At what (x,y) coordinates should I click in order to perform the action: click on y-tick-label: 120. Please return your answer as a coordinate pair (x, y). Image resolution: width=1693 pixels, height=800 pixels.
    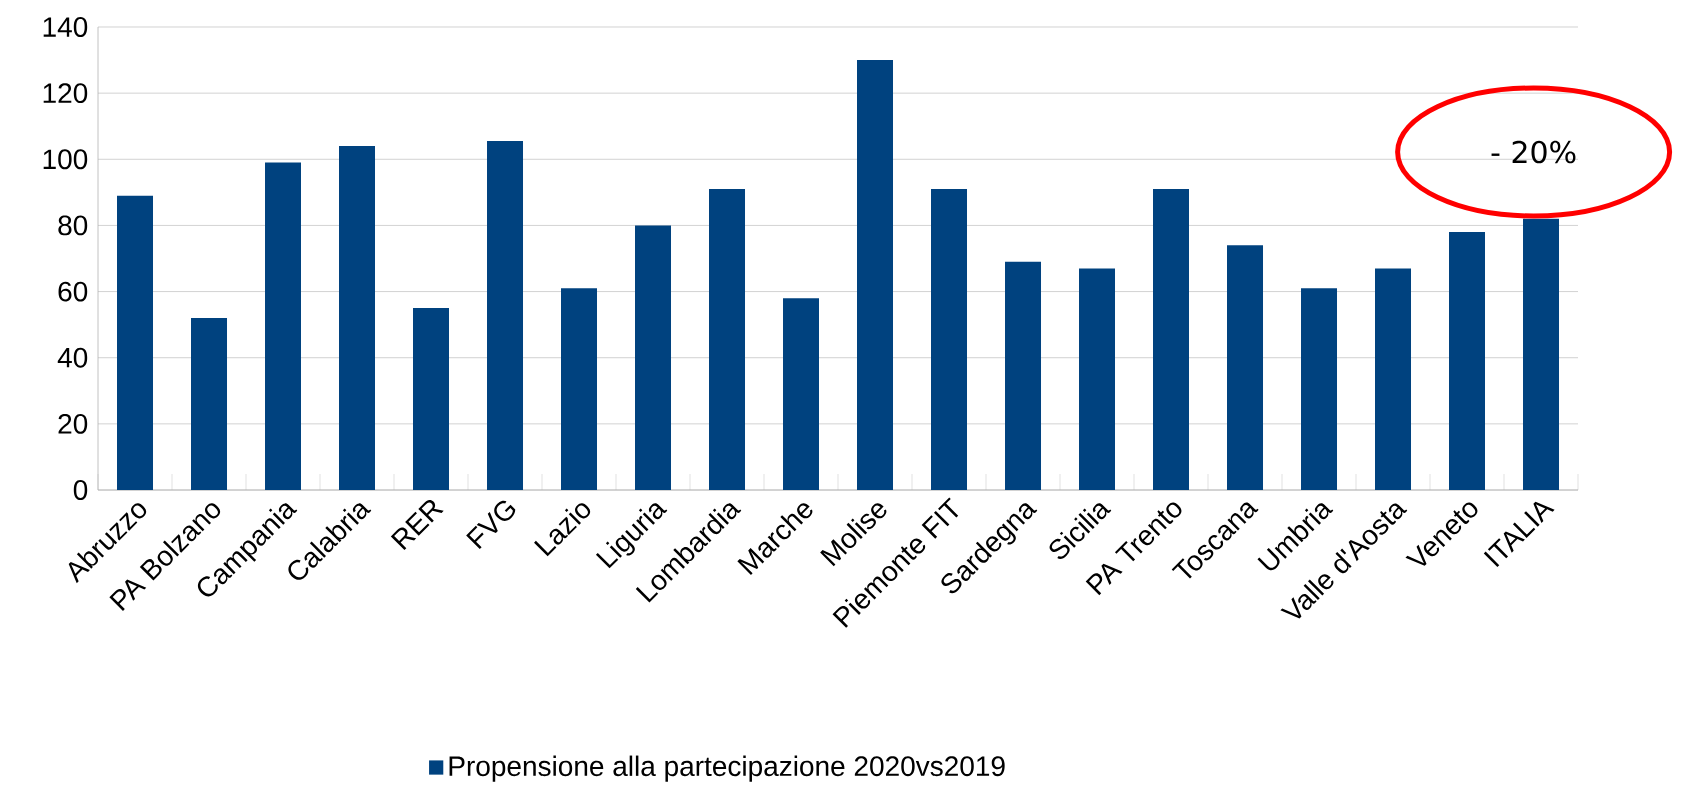
    Looking at the image, I should click on (65, 93).